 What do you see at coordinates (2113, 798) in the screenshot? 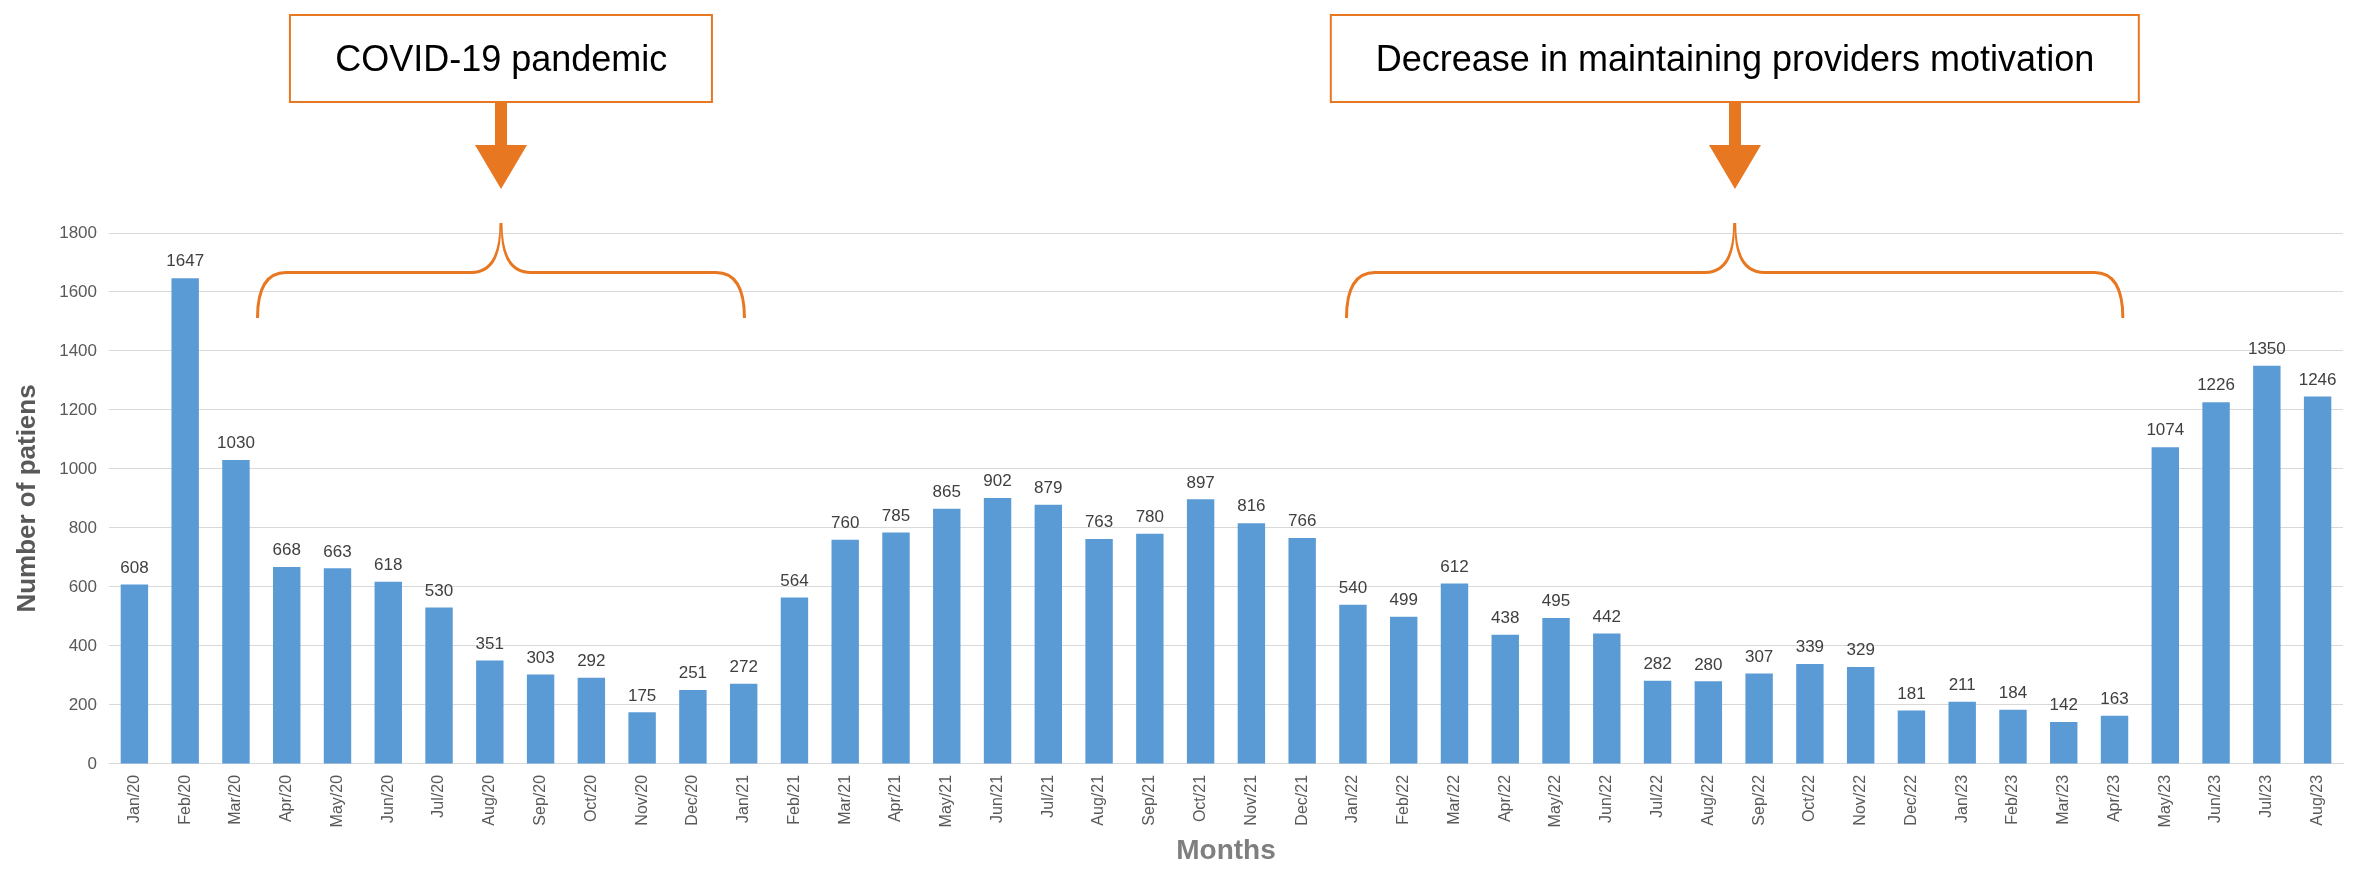
I see `x-tick-label: Apr/23` at bounding box center [2113, 798].